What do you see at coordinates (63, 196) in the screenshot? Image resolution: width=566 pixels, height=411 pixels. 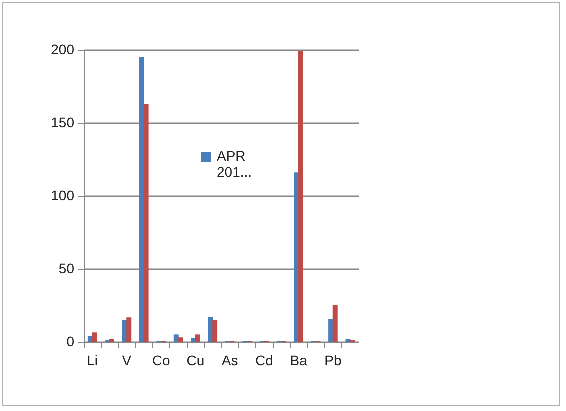 I see `y-tick-label: 100` at bounding box center [63, 196].